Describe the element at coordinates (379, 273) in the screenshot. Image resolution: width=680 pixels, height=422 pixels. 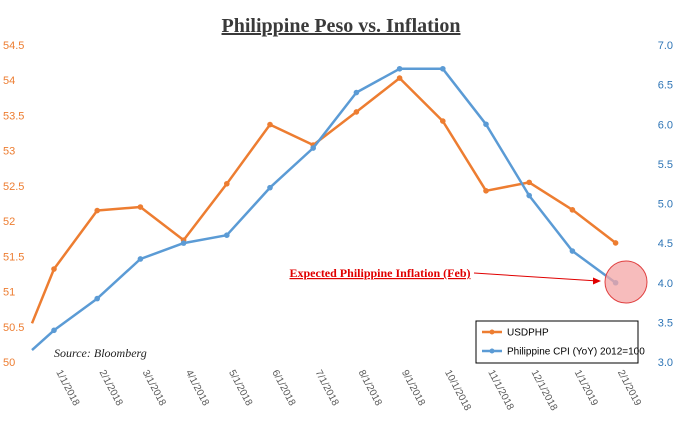
I see `annotation-text: Expected Philippine Inflation (Feb)` at that location.